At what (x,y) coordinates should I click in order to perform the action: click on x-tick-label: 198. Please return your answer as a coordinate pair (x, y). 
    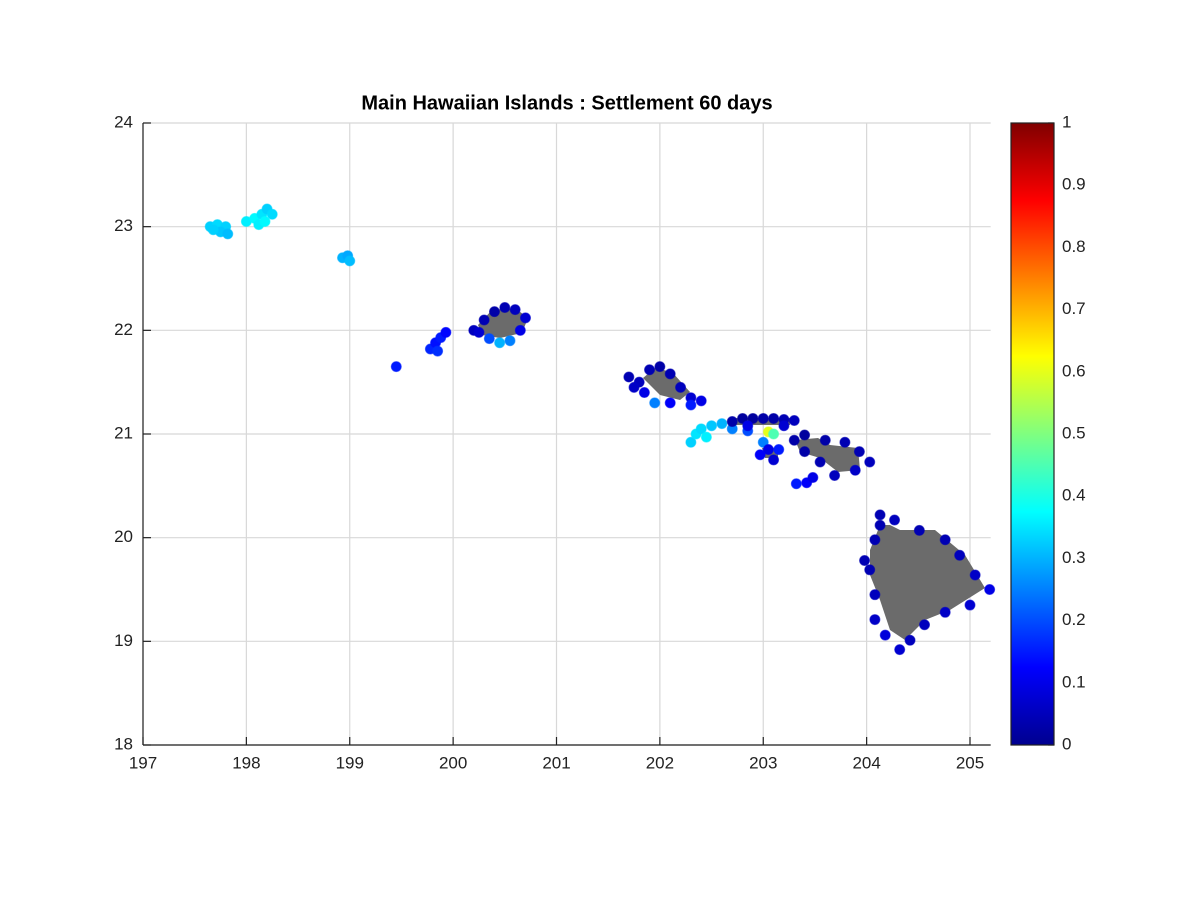
    Looking at the image, I should click on (246, 762).